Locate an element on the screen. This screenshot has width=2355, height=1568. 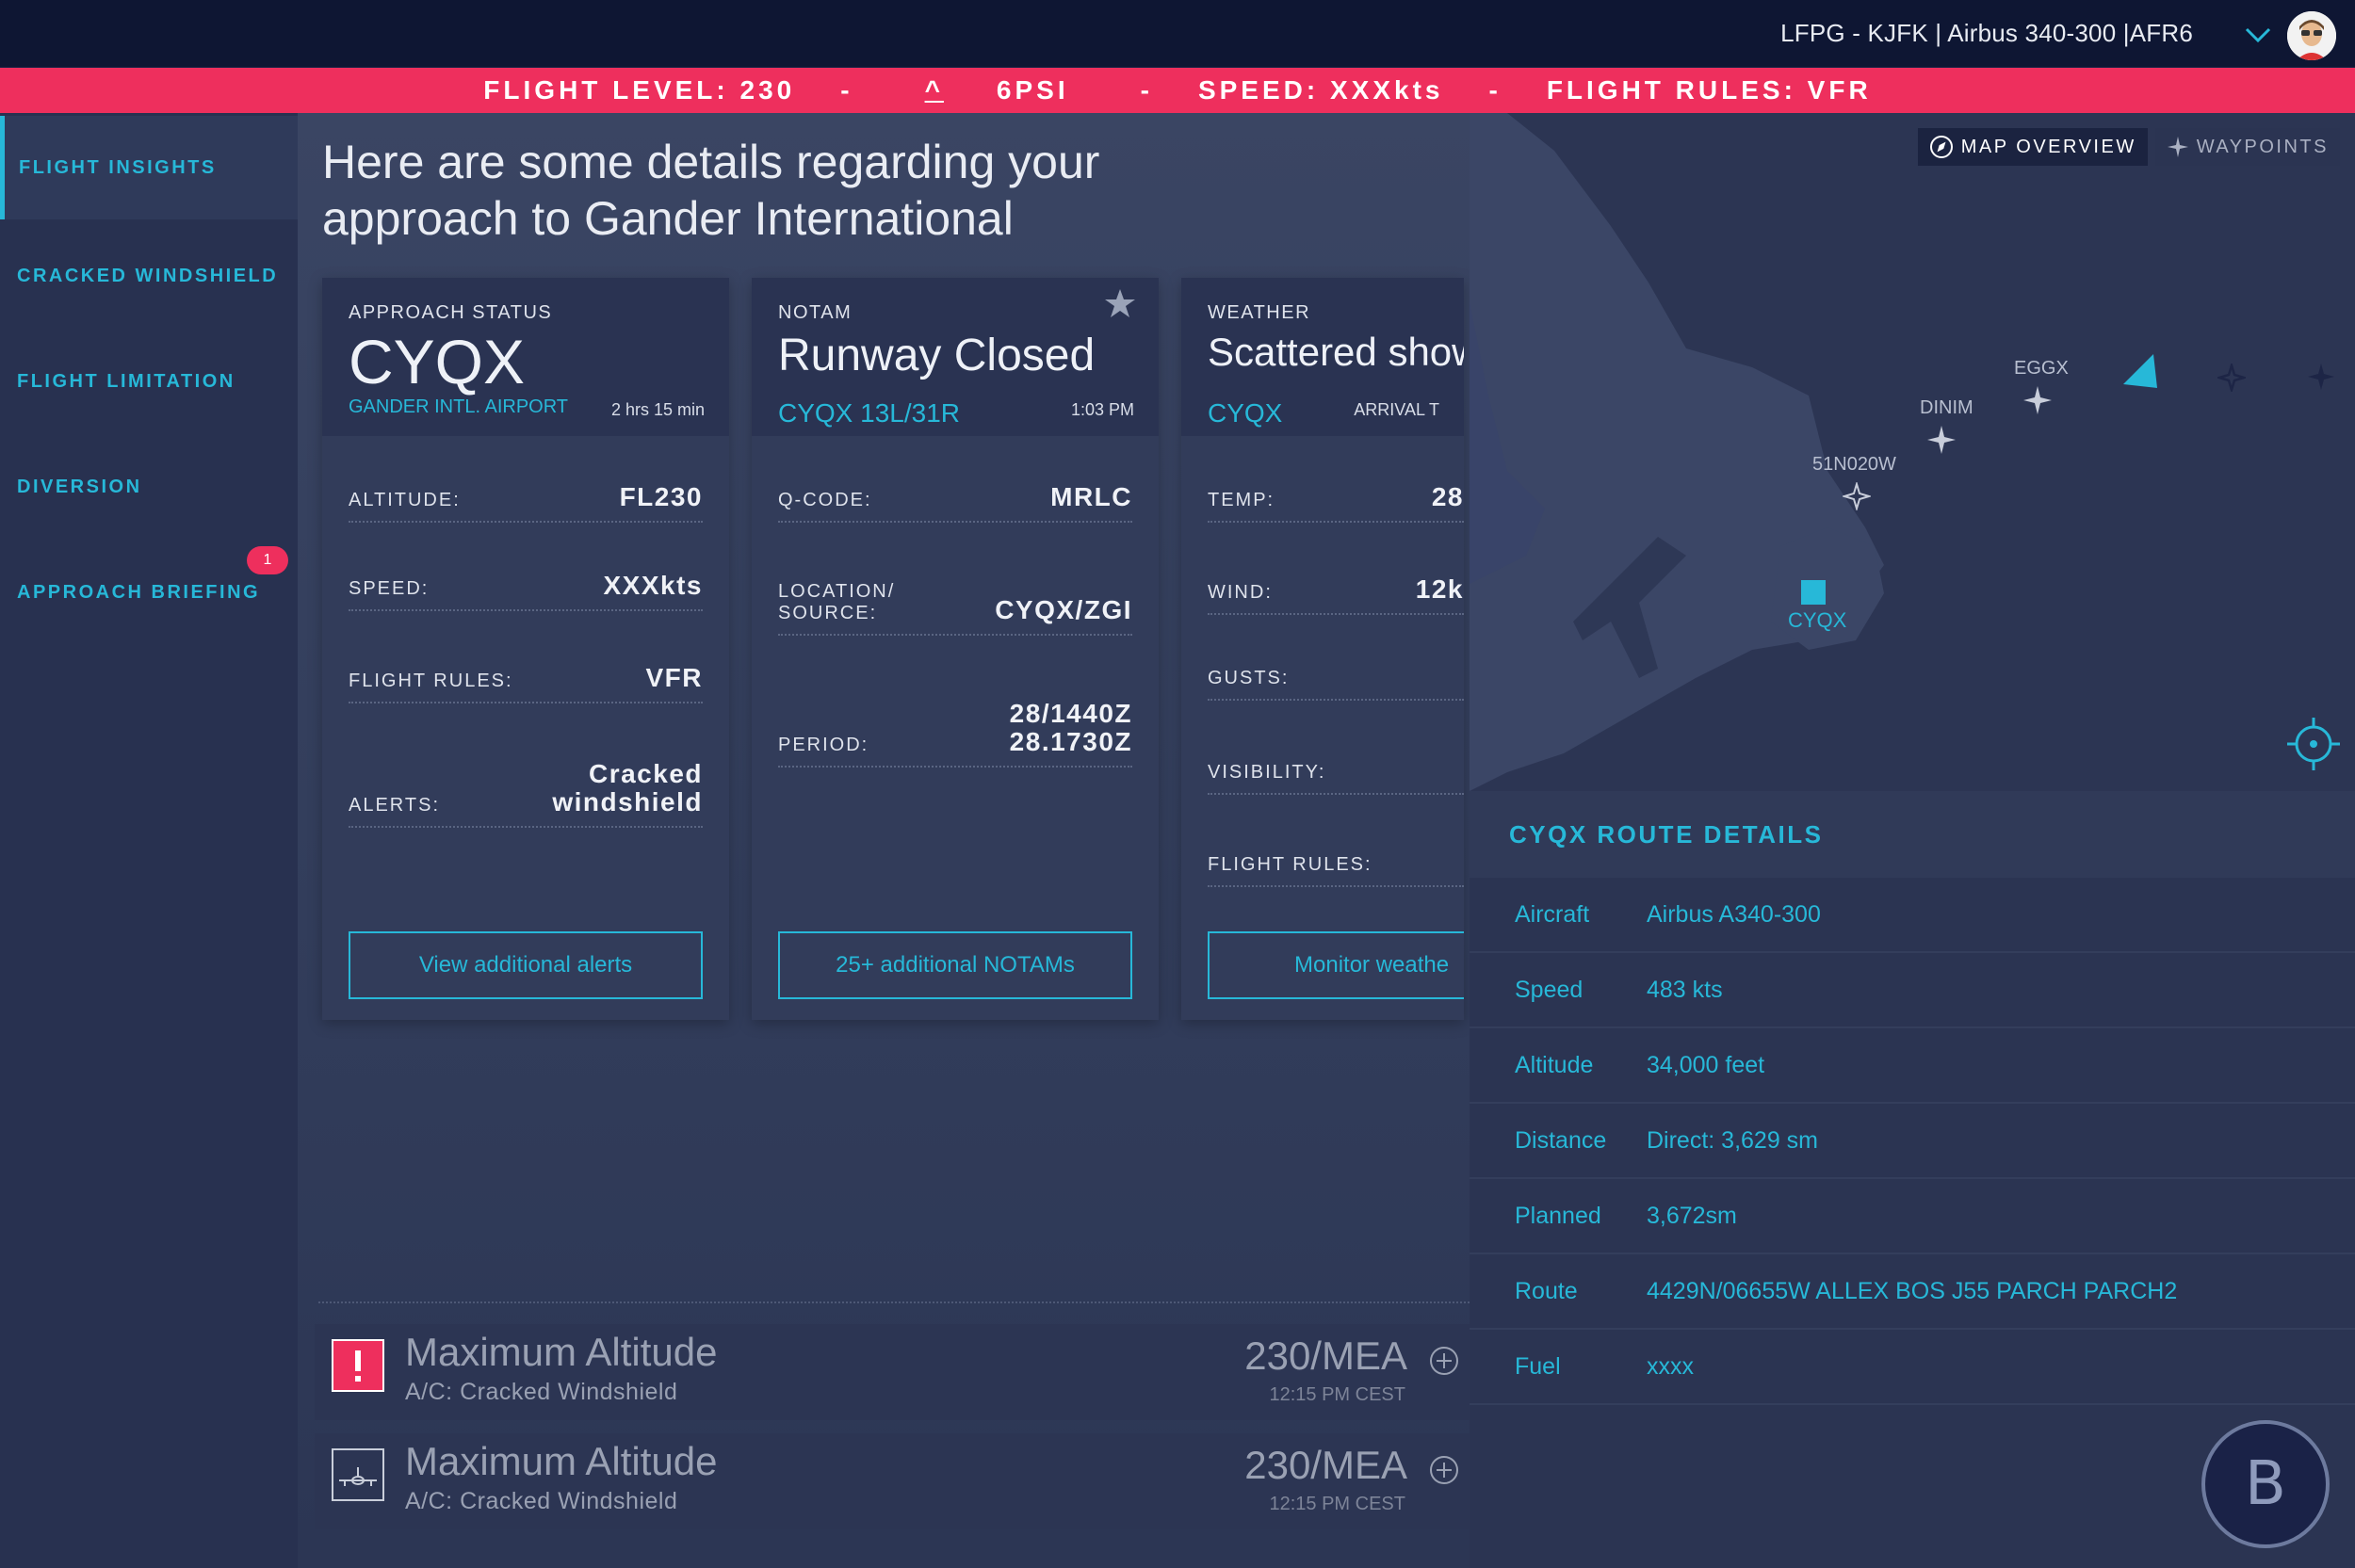
row-label: Q-CODE: is located at coordinates (825, 500).